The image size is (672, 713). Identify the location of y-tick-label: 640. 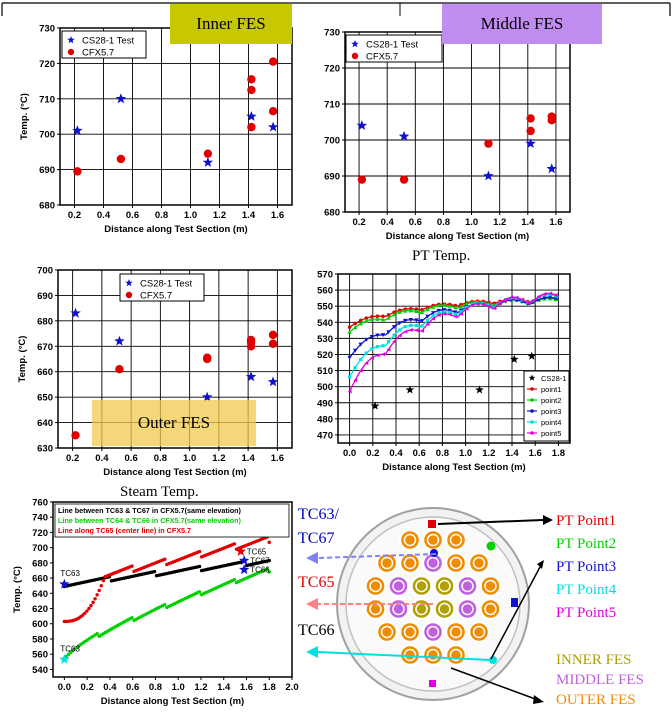
(45, 423).